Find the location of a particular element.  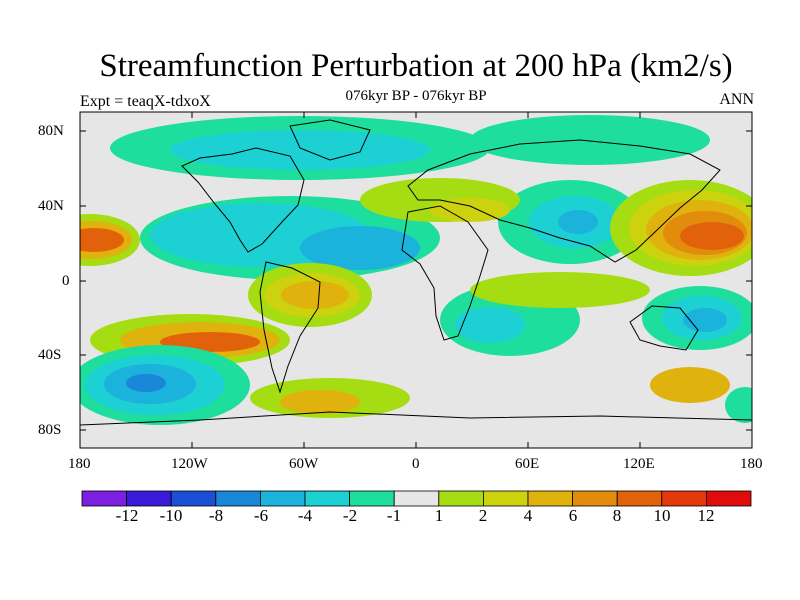

colorbar is located at coordinates (416, 498).